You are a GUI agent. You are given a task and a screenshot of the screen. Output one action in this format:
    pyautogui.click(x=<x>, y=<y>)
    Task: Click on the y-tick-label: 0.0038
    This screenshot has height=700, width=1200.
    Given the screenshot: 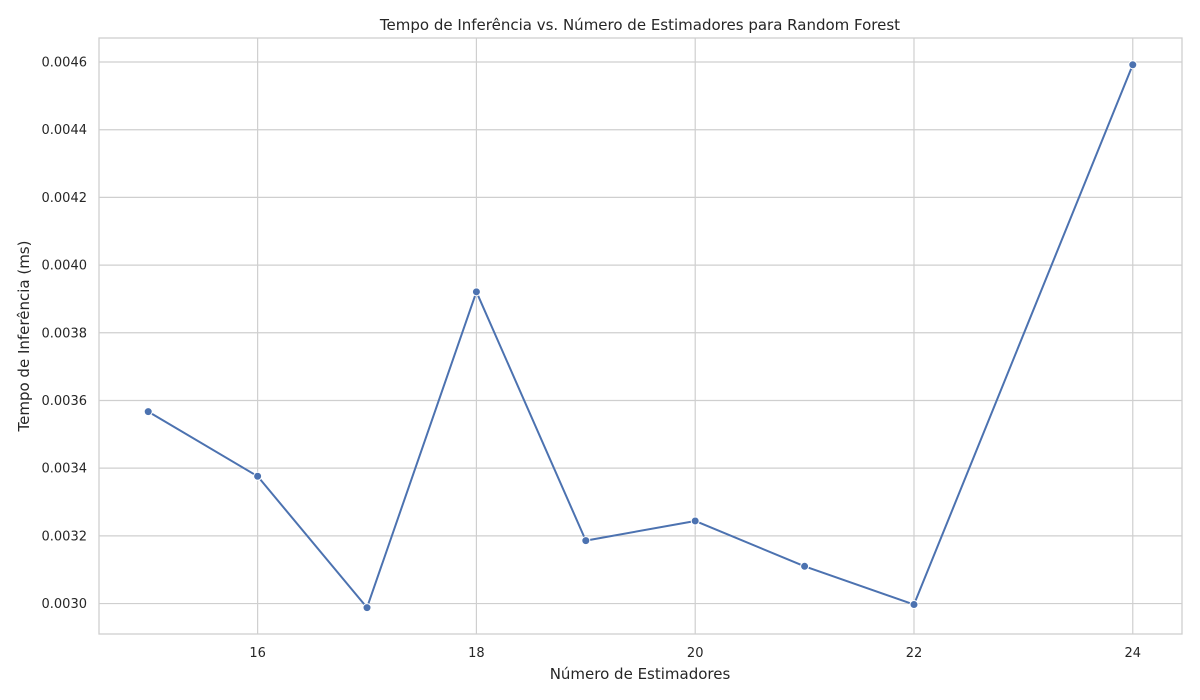 What is the action you would take?
    pyautogui.click(x=65, y=333)
    